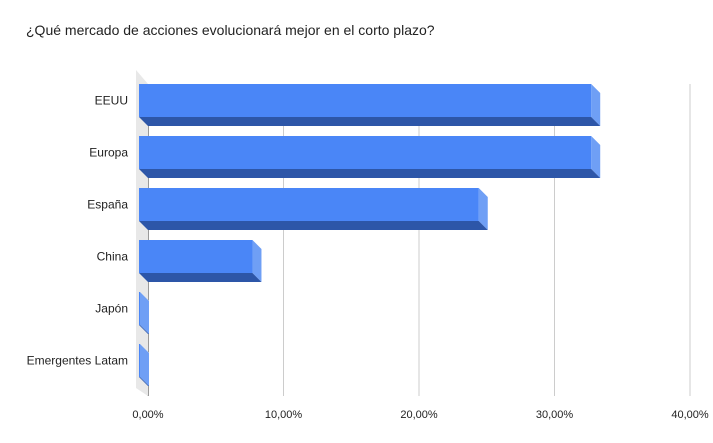 The image size is (713, 443). What do you see at coordinates (113, 257) in the screenshot?
I see `category-label: China` at bounding box center [113, 257].